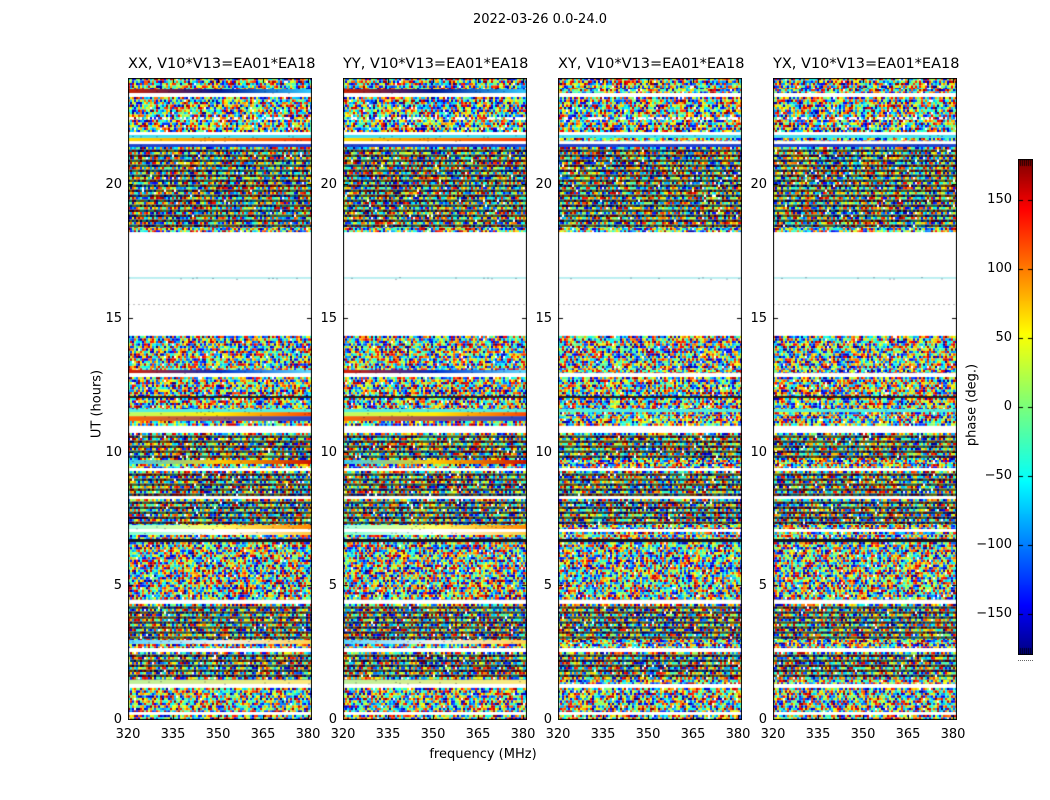 The height and width of the screenshot is (800, 1050). Describe the element at coordinates (998, 475) in the screenshot. I see `colorbar-tick-label: −50` at that location.